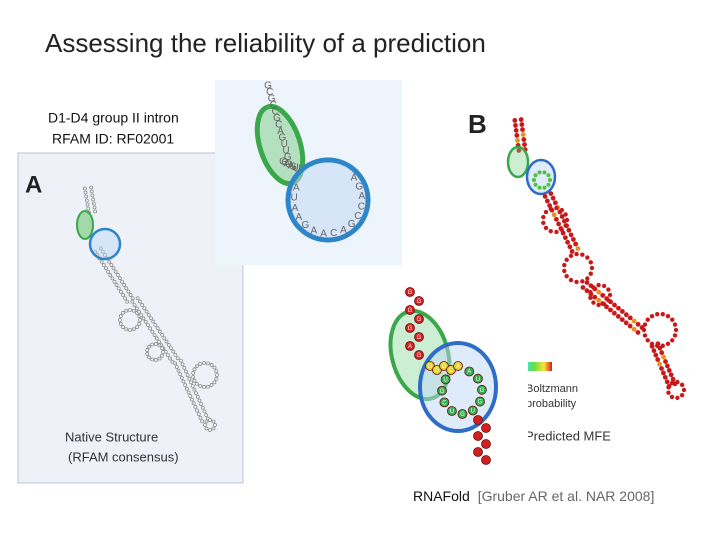 Image resolution: width=720 pixels, height=540 pixels. What do you see at coordinates (533, 496) in the screenshot?
I see `citation: RNAFold [Gruber AR et al. NAR 2008]` at bounding box center [533, 496].